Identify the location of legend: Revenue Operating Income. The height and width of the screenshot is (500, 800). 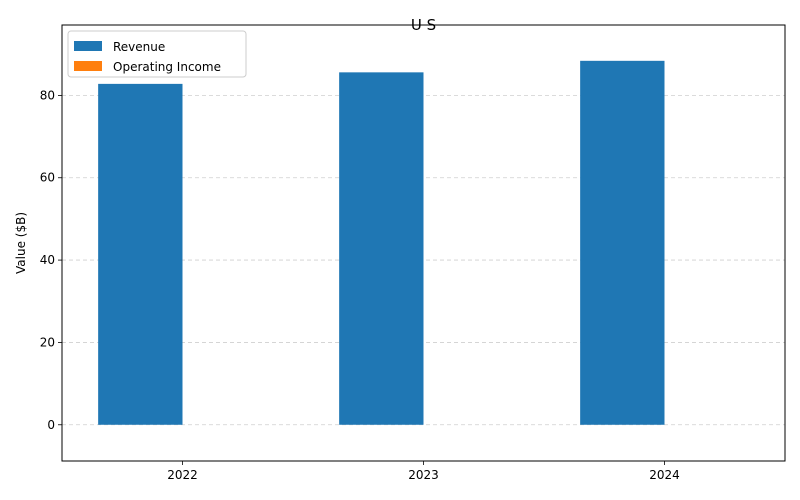
(157, 54).